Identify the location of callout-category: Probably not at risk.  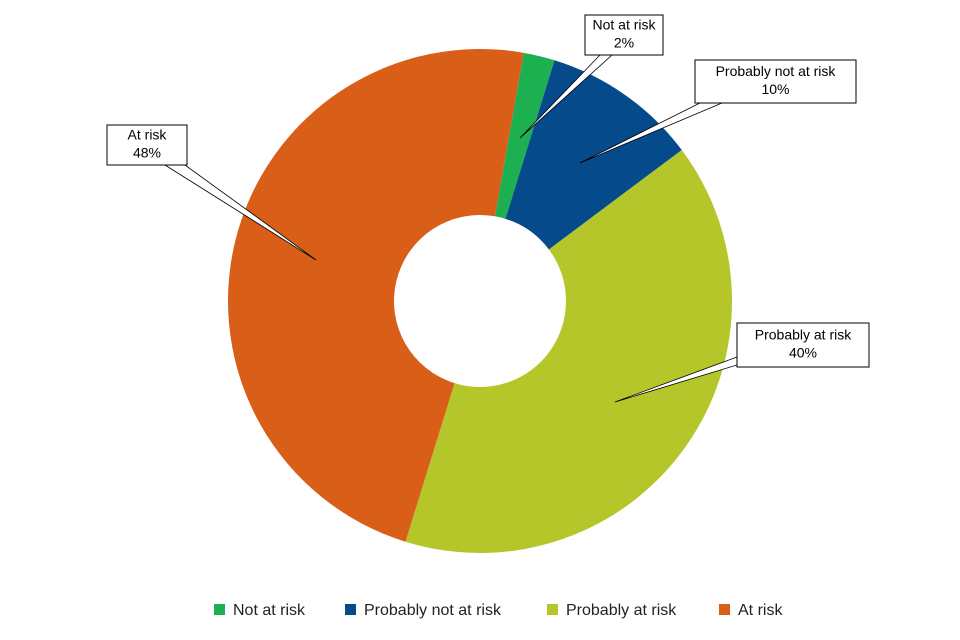
(776, 71).